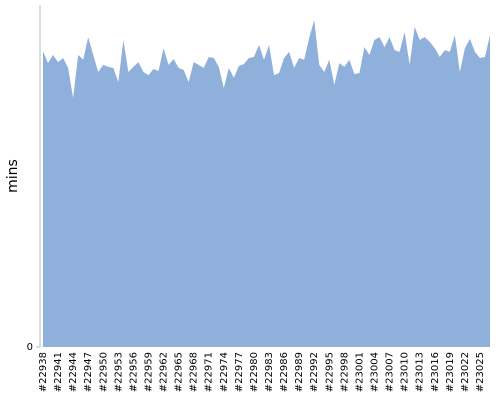 The height and width of the screenshot is (404, 500). I want to click on y-axis-label: mins, so click(13, 176).